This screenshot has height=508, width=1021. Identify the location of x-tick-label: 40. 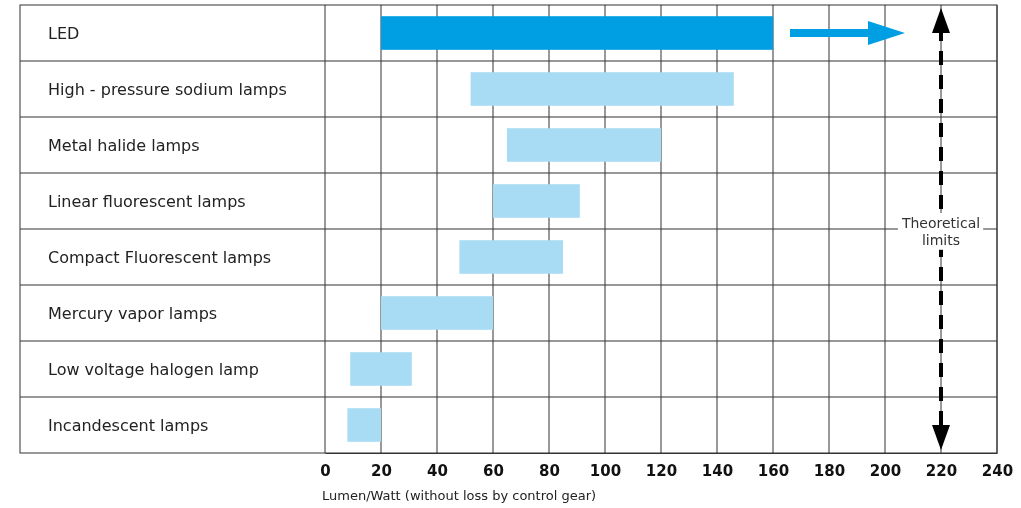
(437, 470).